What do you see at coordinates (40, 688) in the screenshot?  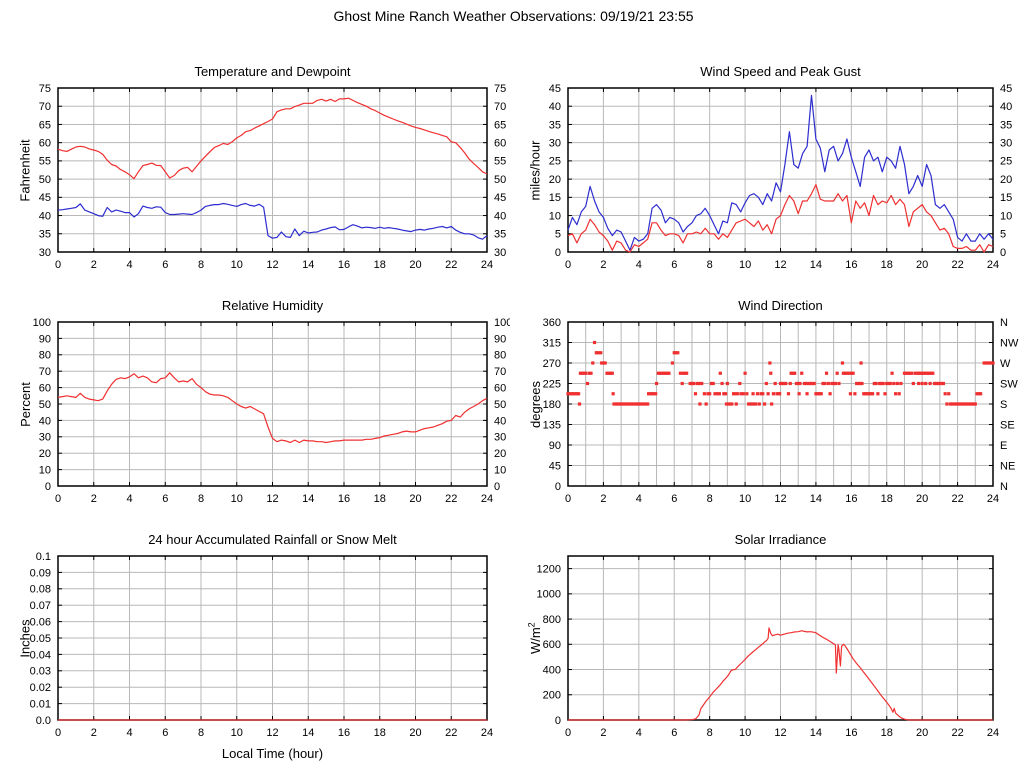 I see `svg-text: 0.02` at bounding box center [40, 688].